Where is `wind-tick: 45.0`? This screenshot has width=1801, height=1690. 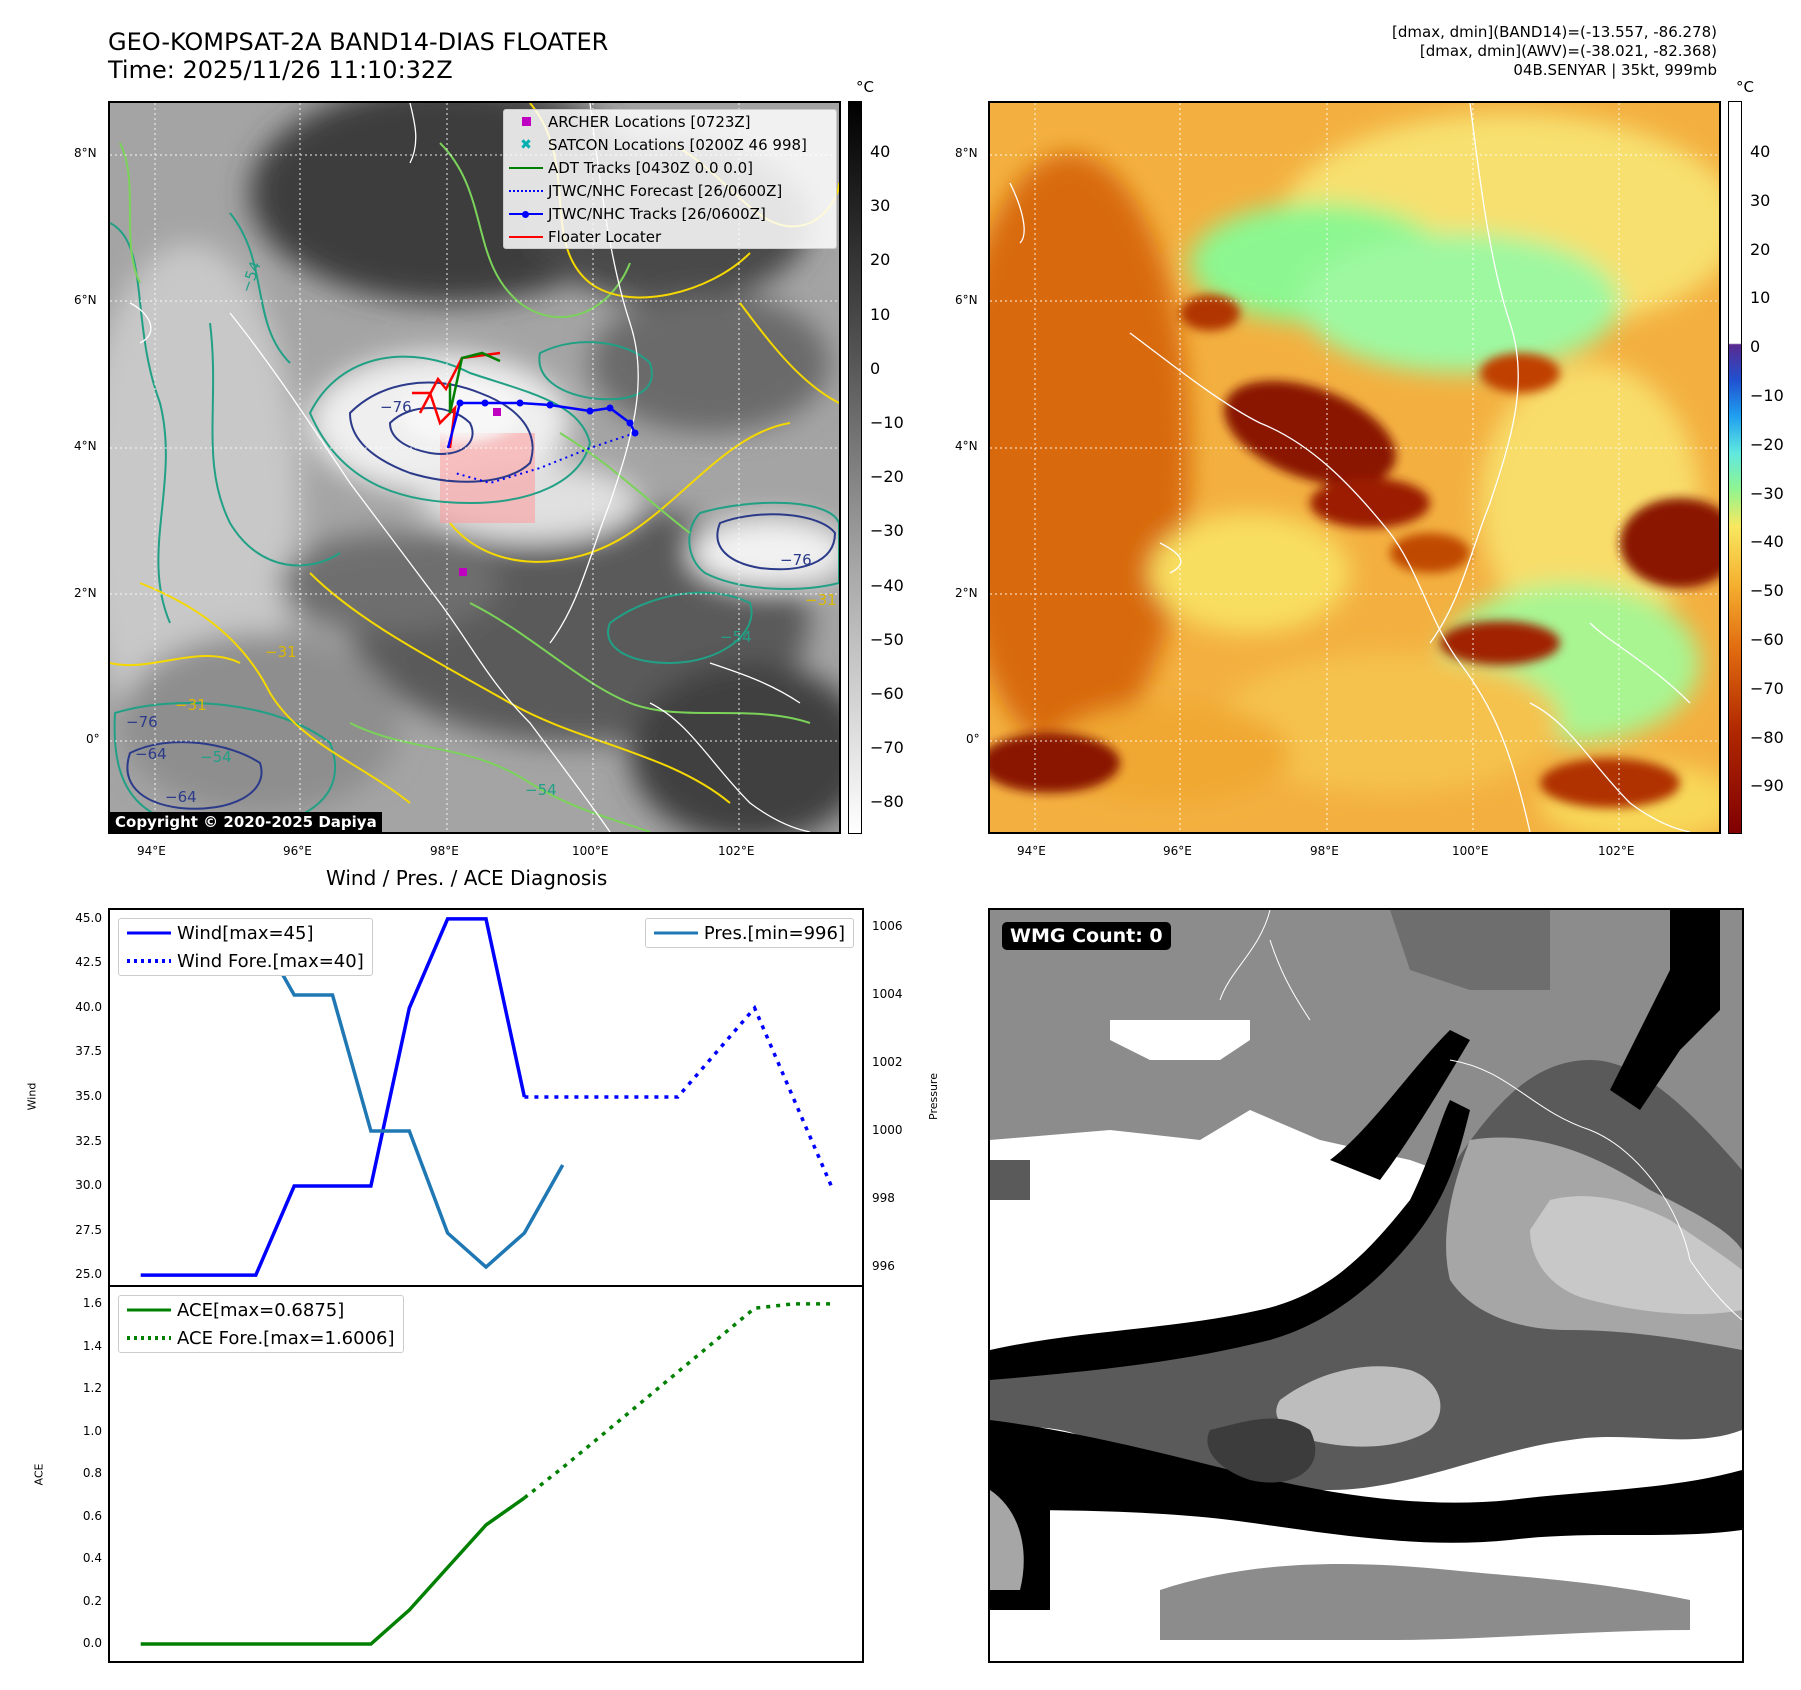 wind-tick: 45.0 is located at coordinates (88, 917).